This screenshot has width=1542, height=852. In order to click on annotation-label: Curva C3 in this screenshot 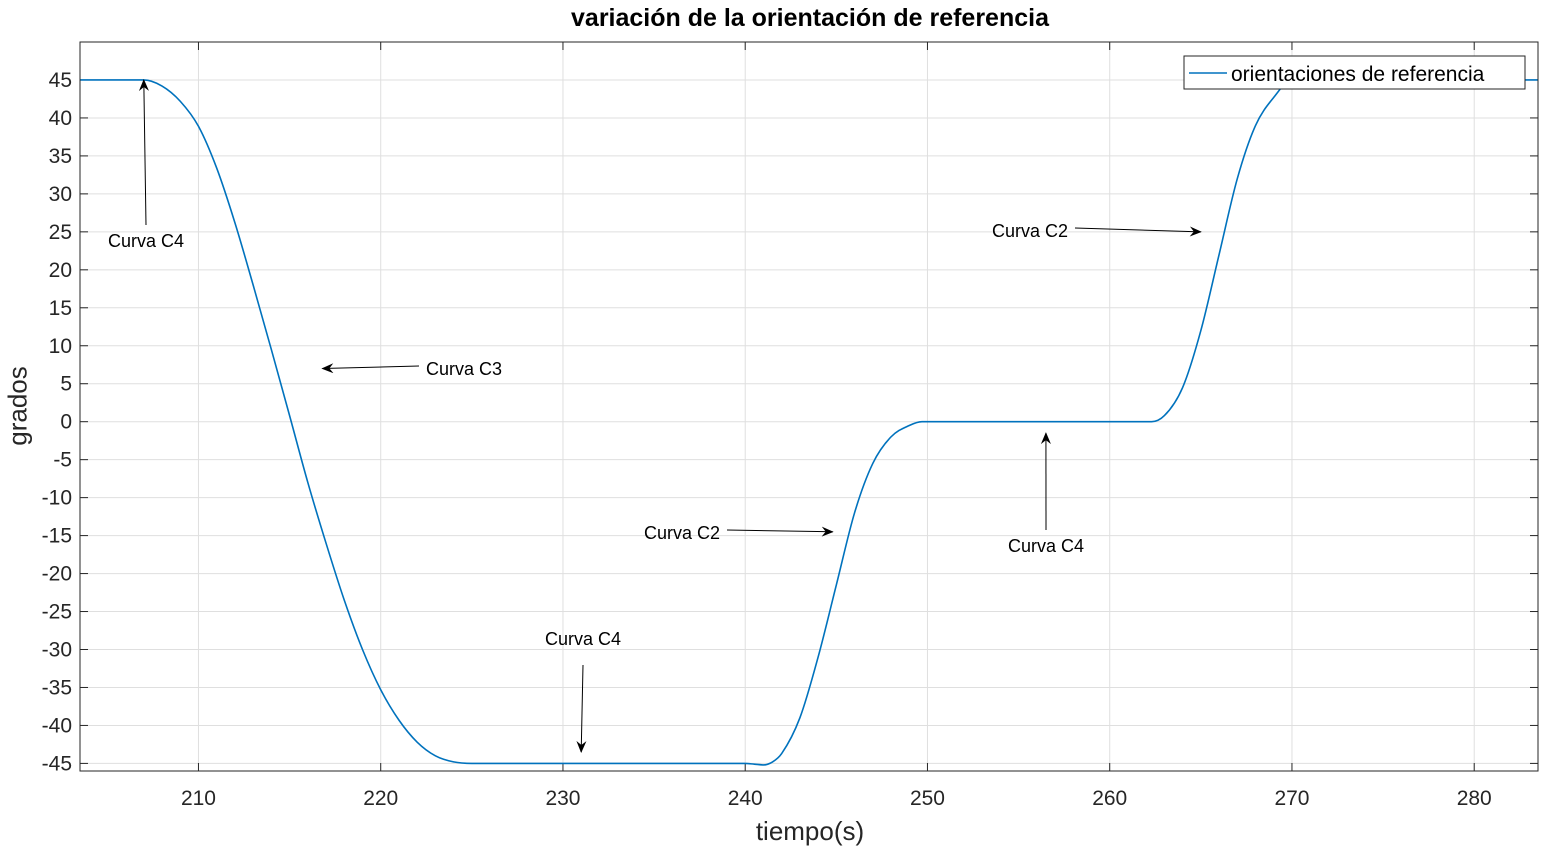, I will do `click(464, 369)`.